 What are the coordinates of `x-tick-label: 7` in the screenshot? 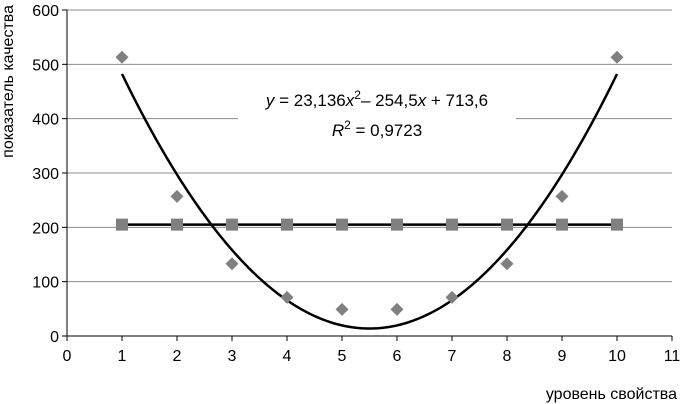 It's located at (452, 356).